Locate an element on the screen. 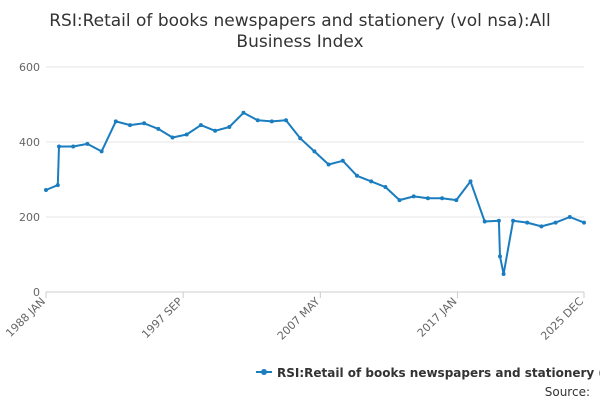 The width and height of the screenshot is (600, 400). x-axis: 1988 JAN 1997 SEP 2007 MAY 2017 JAN 2025 DEC is located at coordinates (294, 317).